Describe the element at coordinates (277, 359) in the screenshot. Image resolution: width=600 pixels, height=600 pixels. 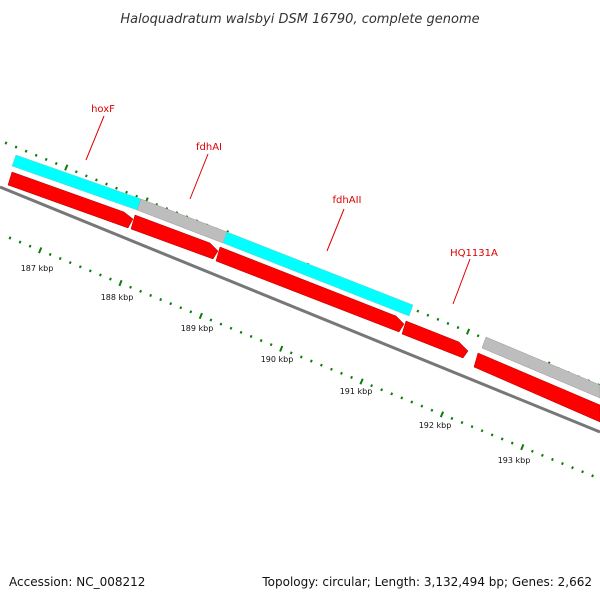
I see `tick-label: 190 kbp` at that location.